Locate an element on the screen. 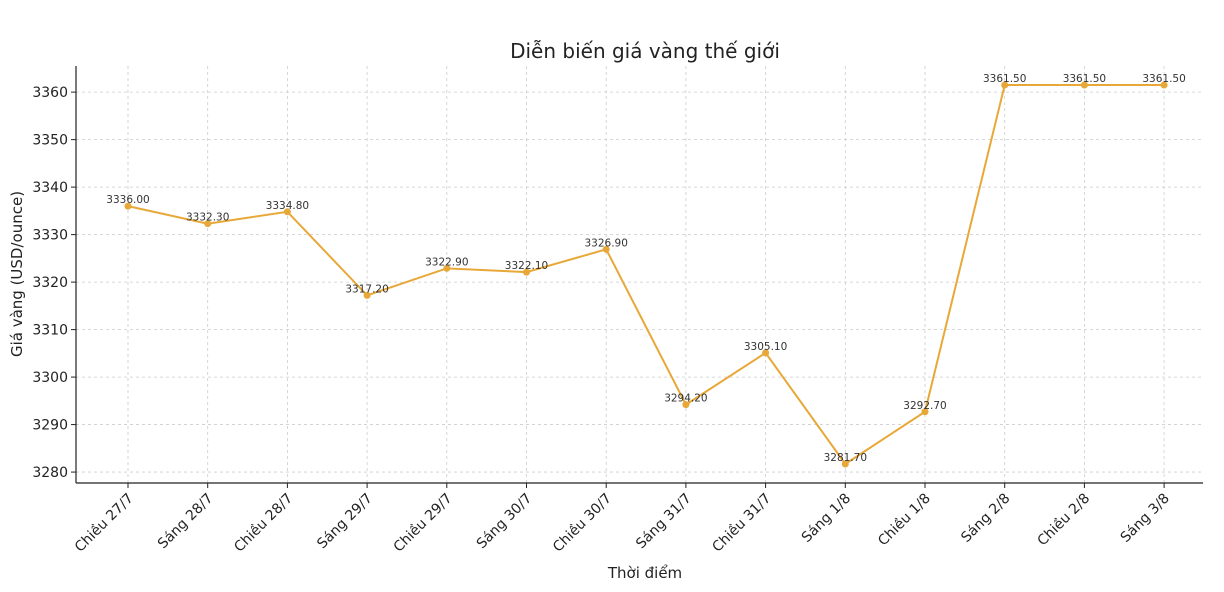 This screenshot has height=592, width=1224. x-tick-label: Sáng 2/8 is located at coordinates (985, 518).